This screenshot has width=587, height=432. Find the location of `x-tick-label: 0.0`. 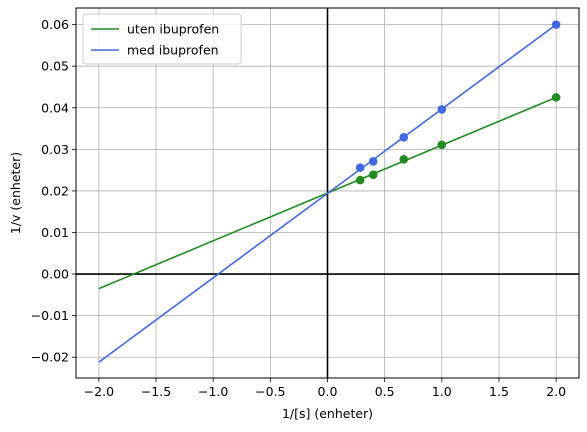

x-tick-label: 0.0 is located at coordinates (328, 391).